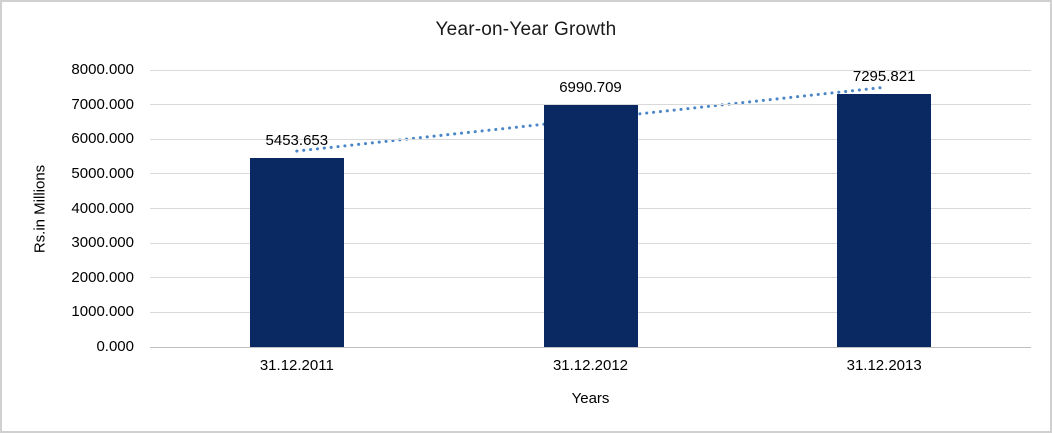  I want to click on y-tick-label: 4000.000, so click(102, 208).